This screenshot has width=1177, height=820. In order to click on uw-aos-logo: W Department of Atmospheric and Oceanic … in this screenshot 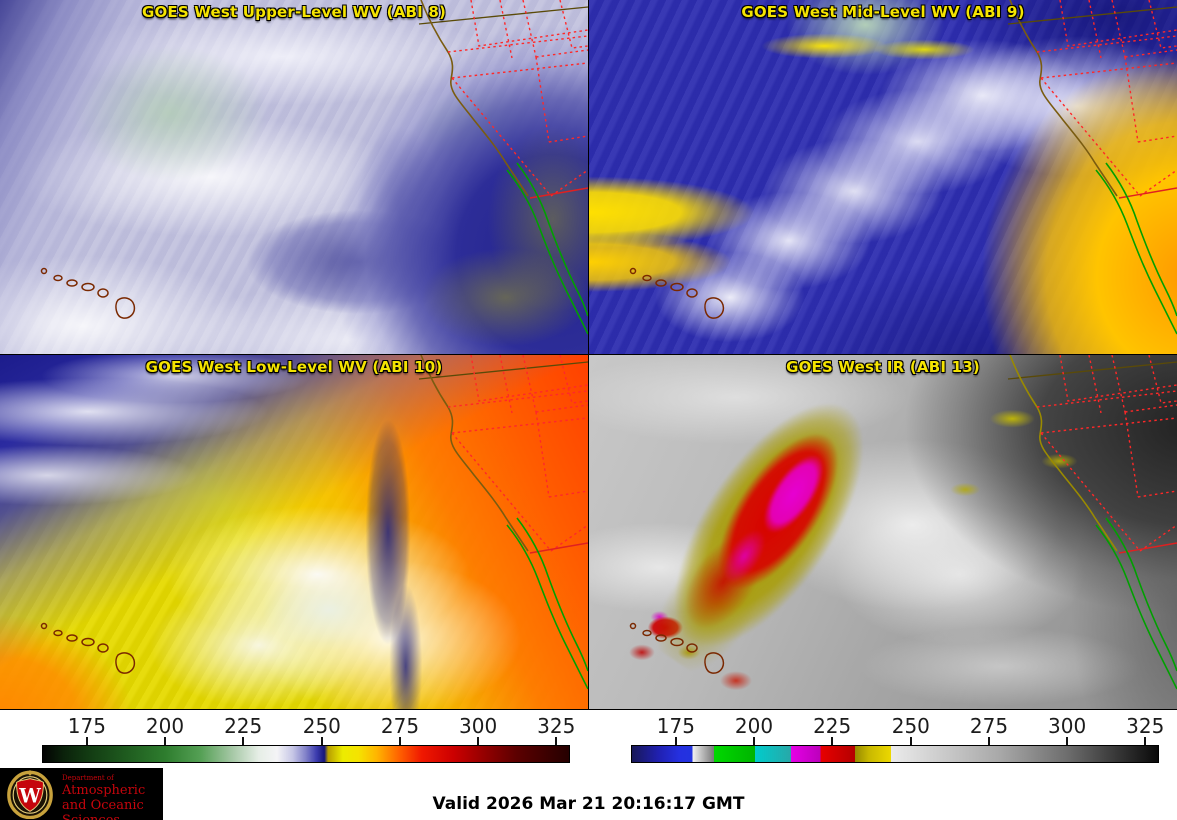, I will do `click(81, 794)`.